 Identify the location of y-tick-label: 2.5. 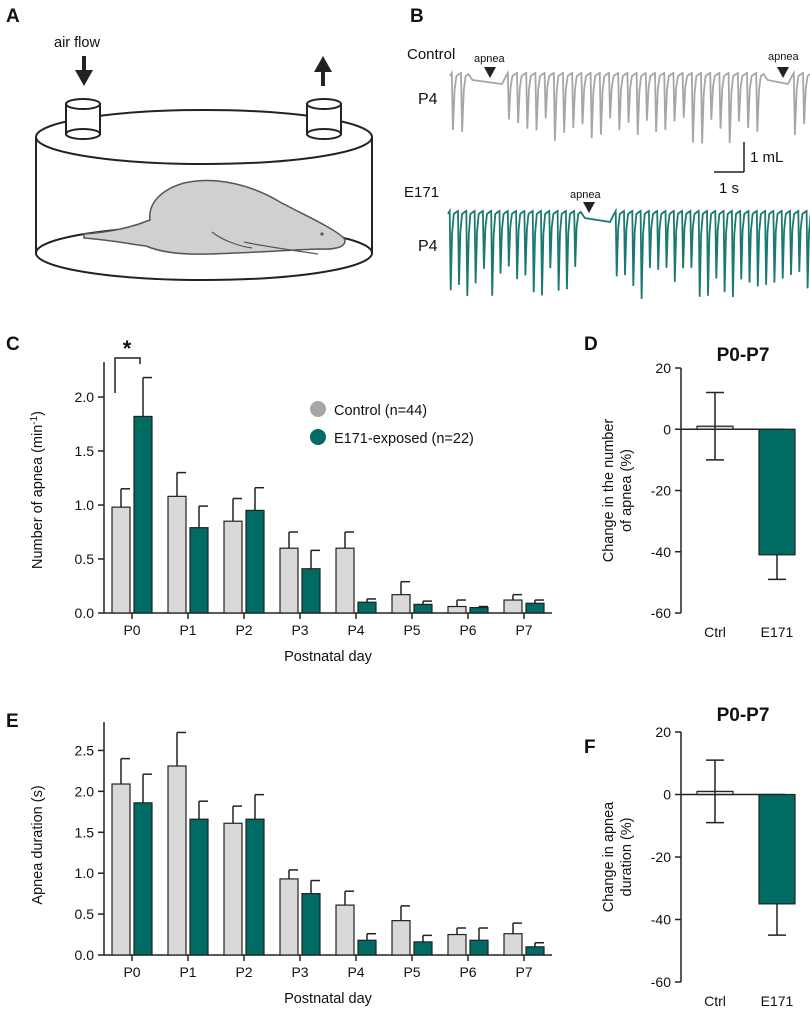
(85, 750).